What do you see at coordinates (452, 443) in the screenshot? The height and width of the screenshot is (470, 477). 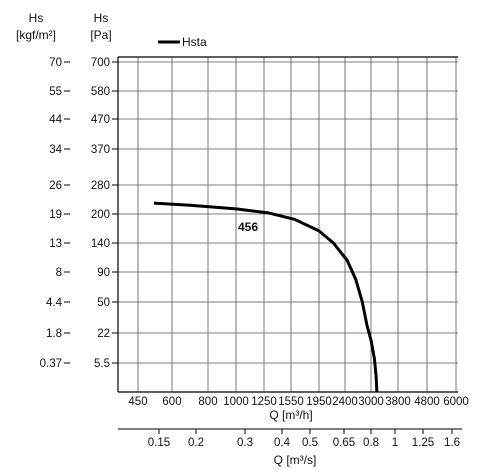 I see `secondary-x-tick-label: 1.6` at bounding box center [452, 443].